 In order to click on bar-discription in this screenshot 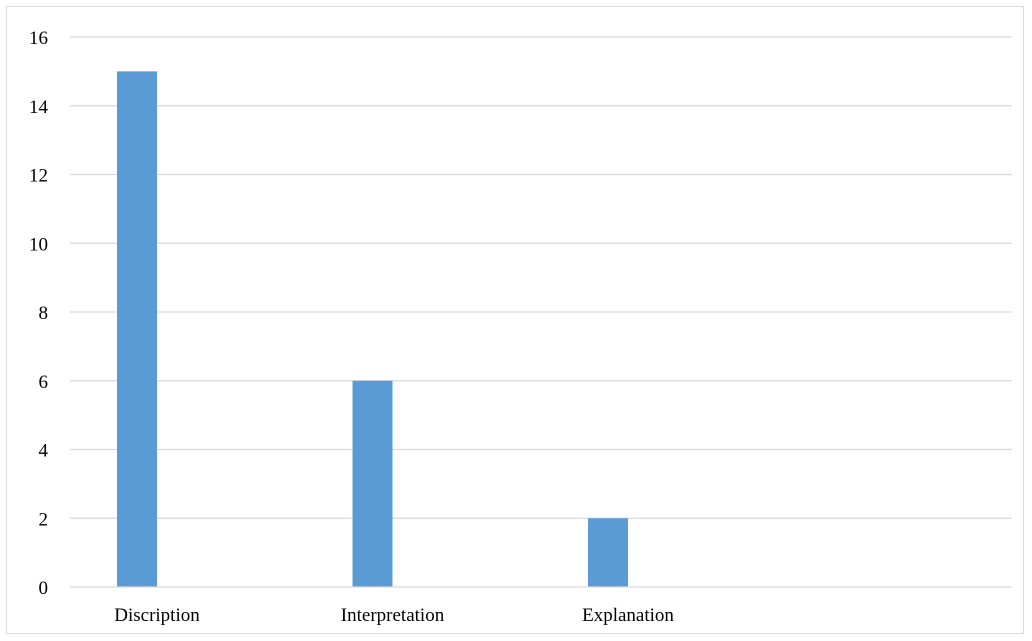, I will do `click(137, 329)`.